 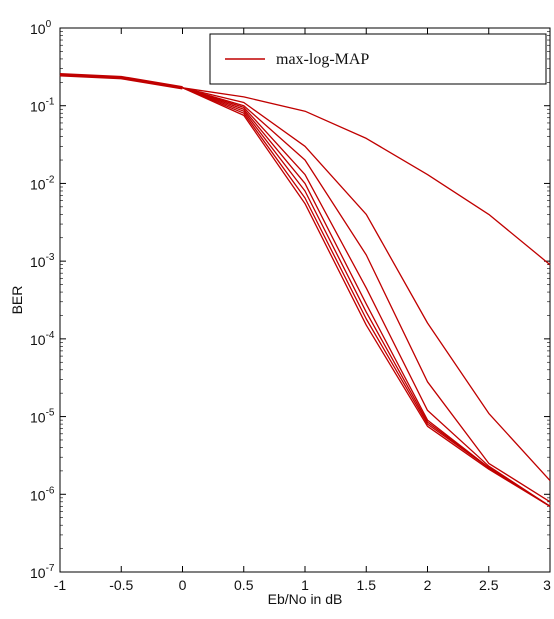 What do you see at coordinates (244, 585) in the screenshot?
I see `x-tick-label: 0.5` at bounding box center [244, 585].